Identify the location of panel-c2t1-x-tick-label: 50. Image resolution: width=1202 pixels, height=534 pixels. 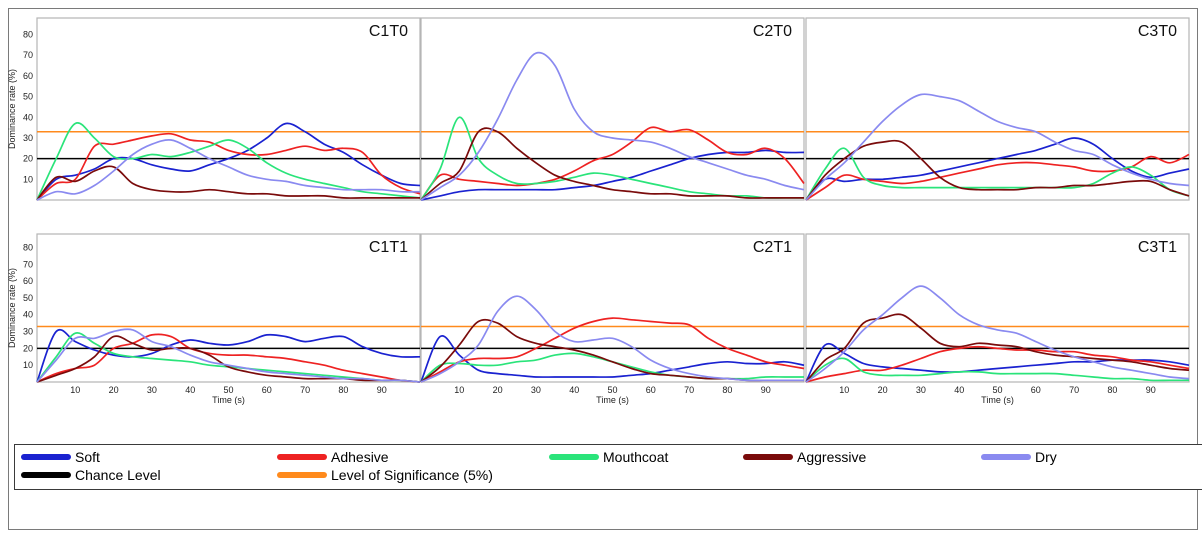
(612, 390).